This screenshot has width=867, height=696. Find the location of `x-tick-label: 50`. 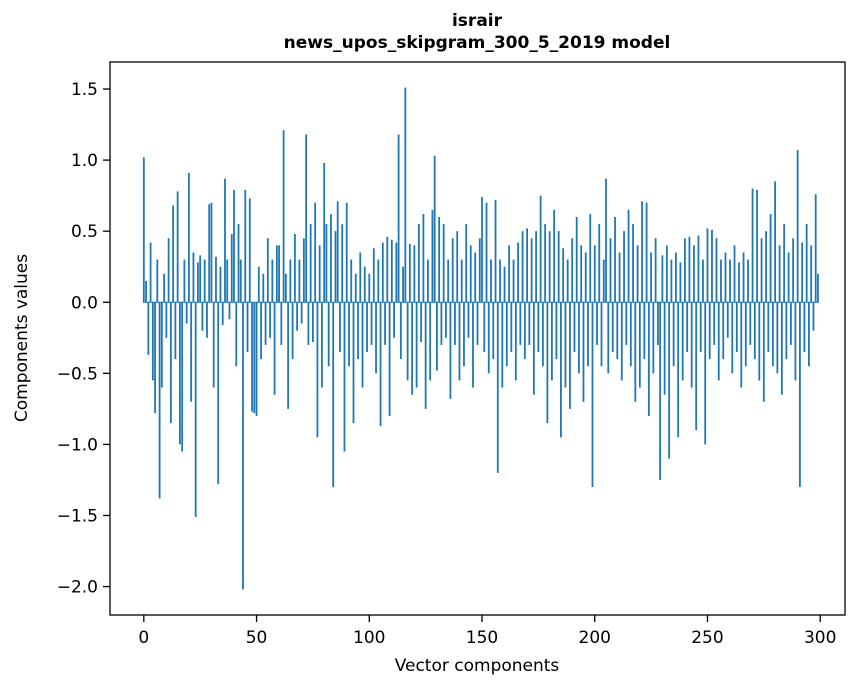

x-tick-label: 50 is located at coordinates (257, 638).